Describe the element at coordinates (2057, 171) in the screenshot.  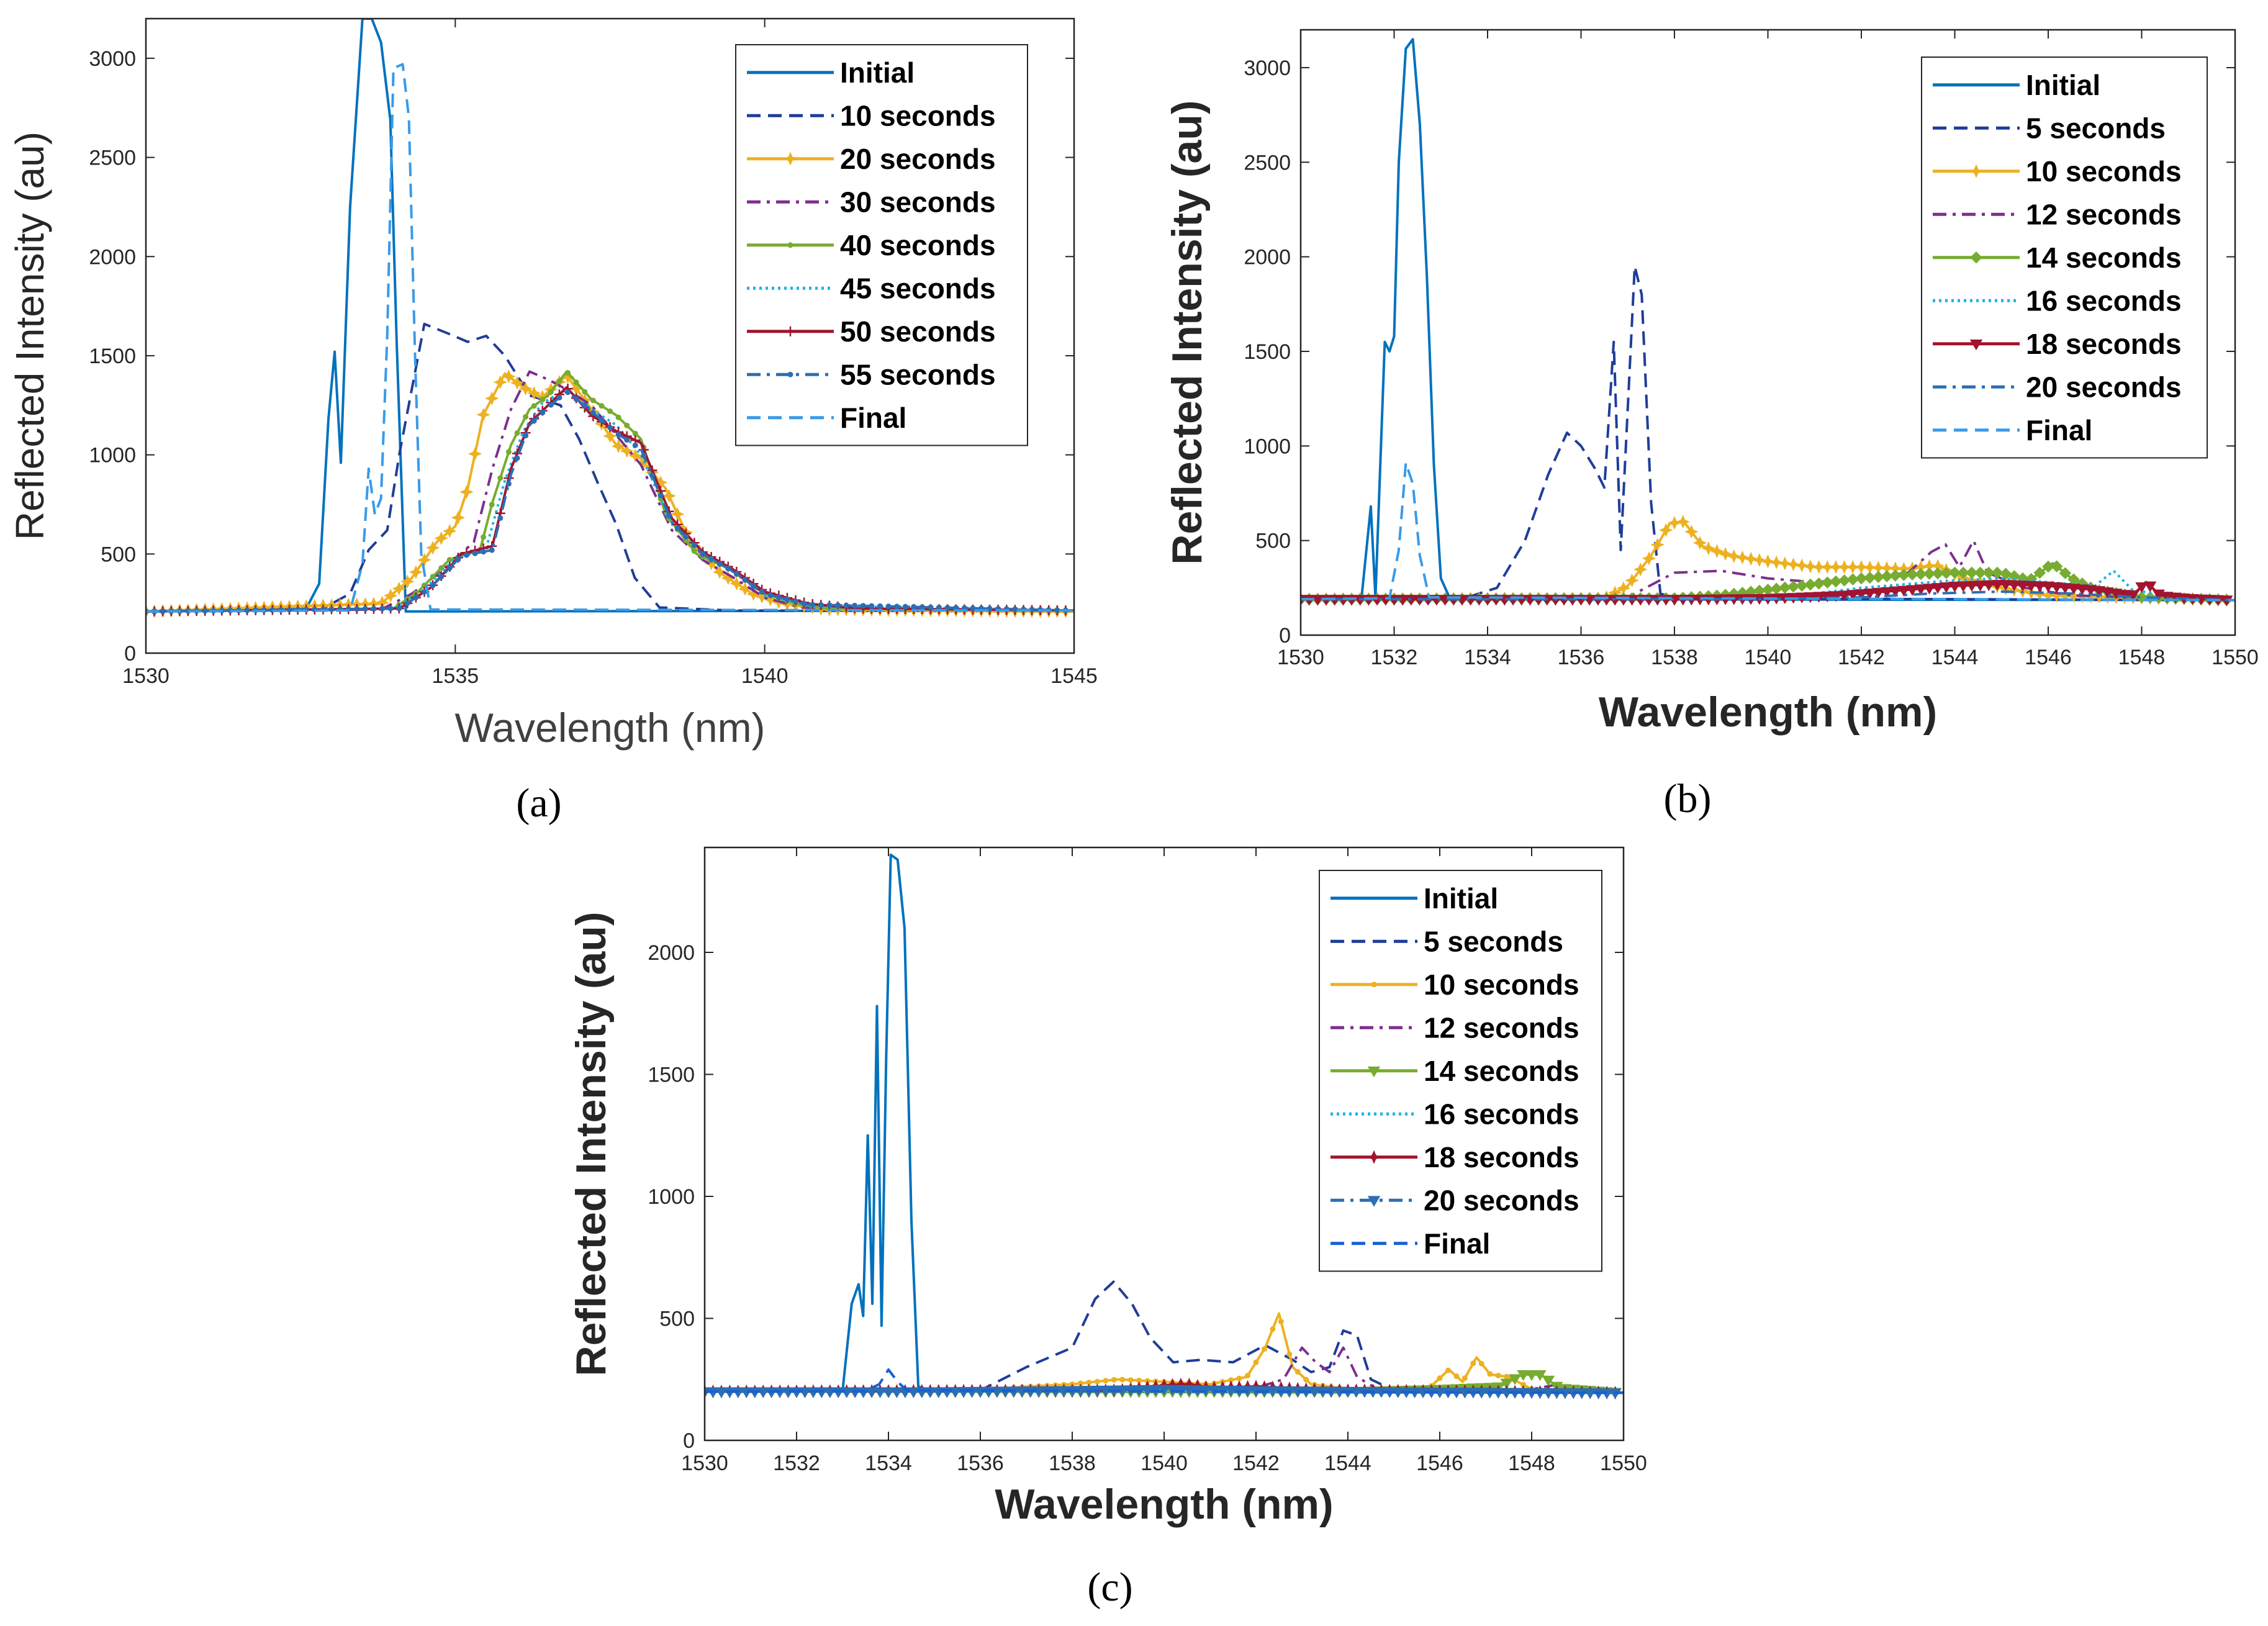
I see `legend-item: 10 seconds` at that location.